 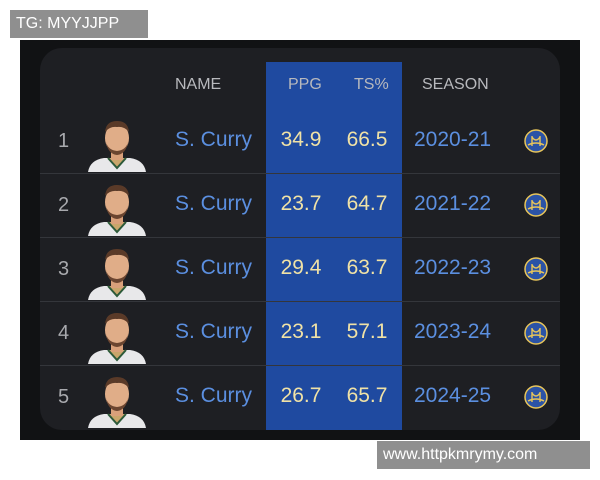 What do you see at coordinates (453, 331) in the screenshot?
I see `season-value: 2023-24` at bounding box center [453, 331].